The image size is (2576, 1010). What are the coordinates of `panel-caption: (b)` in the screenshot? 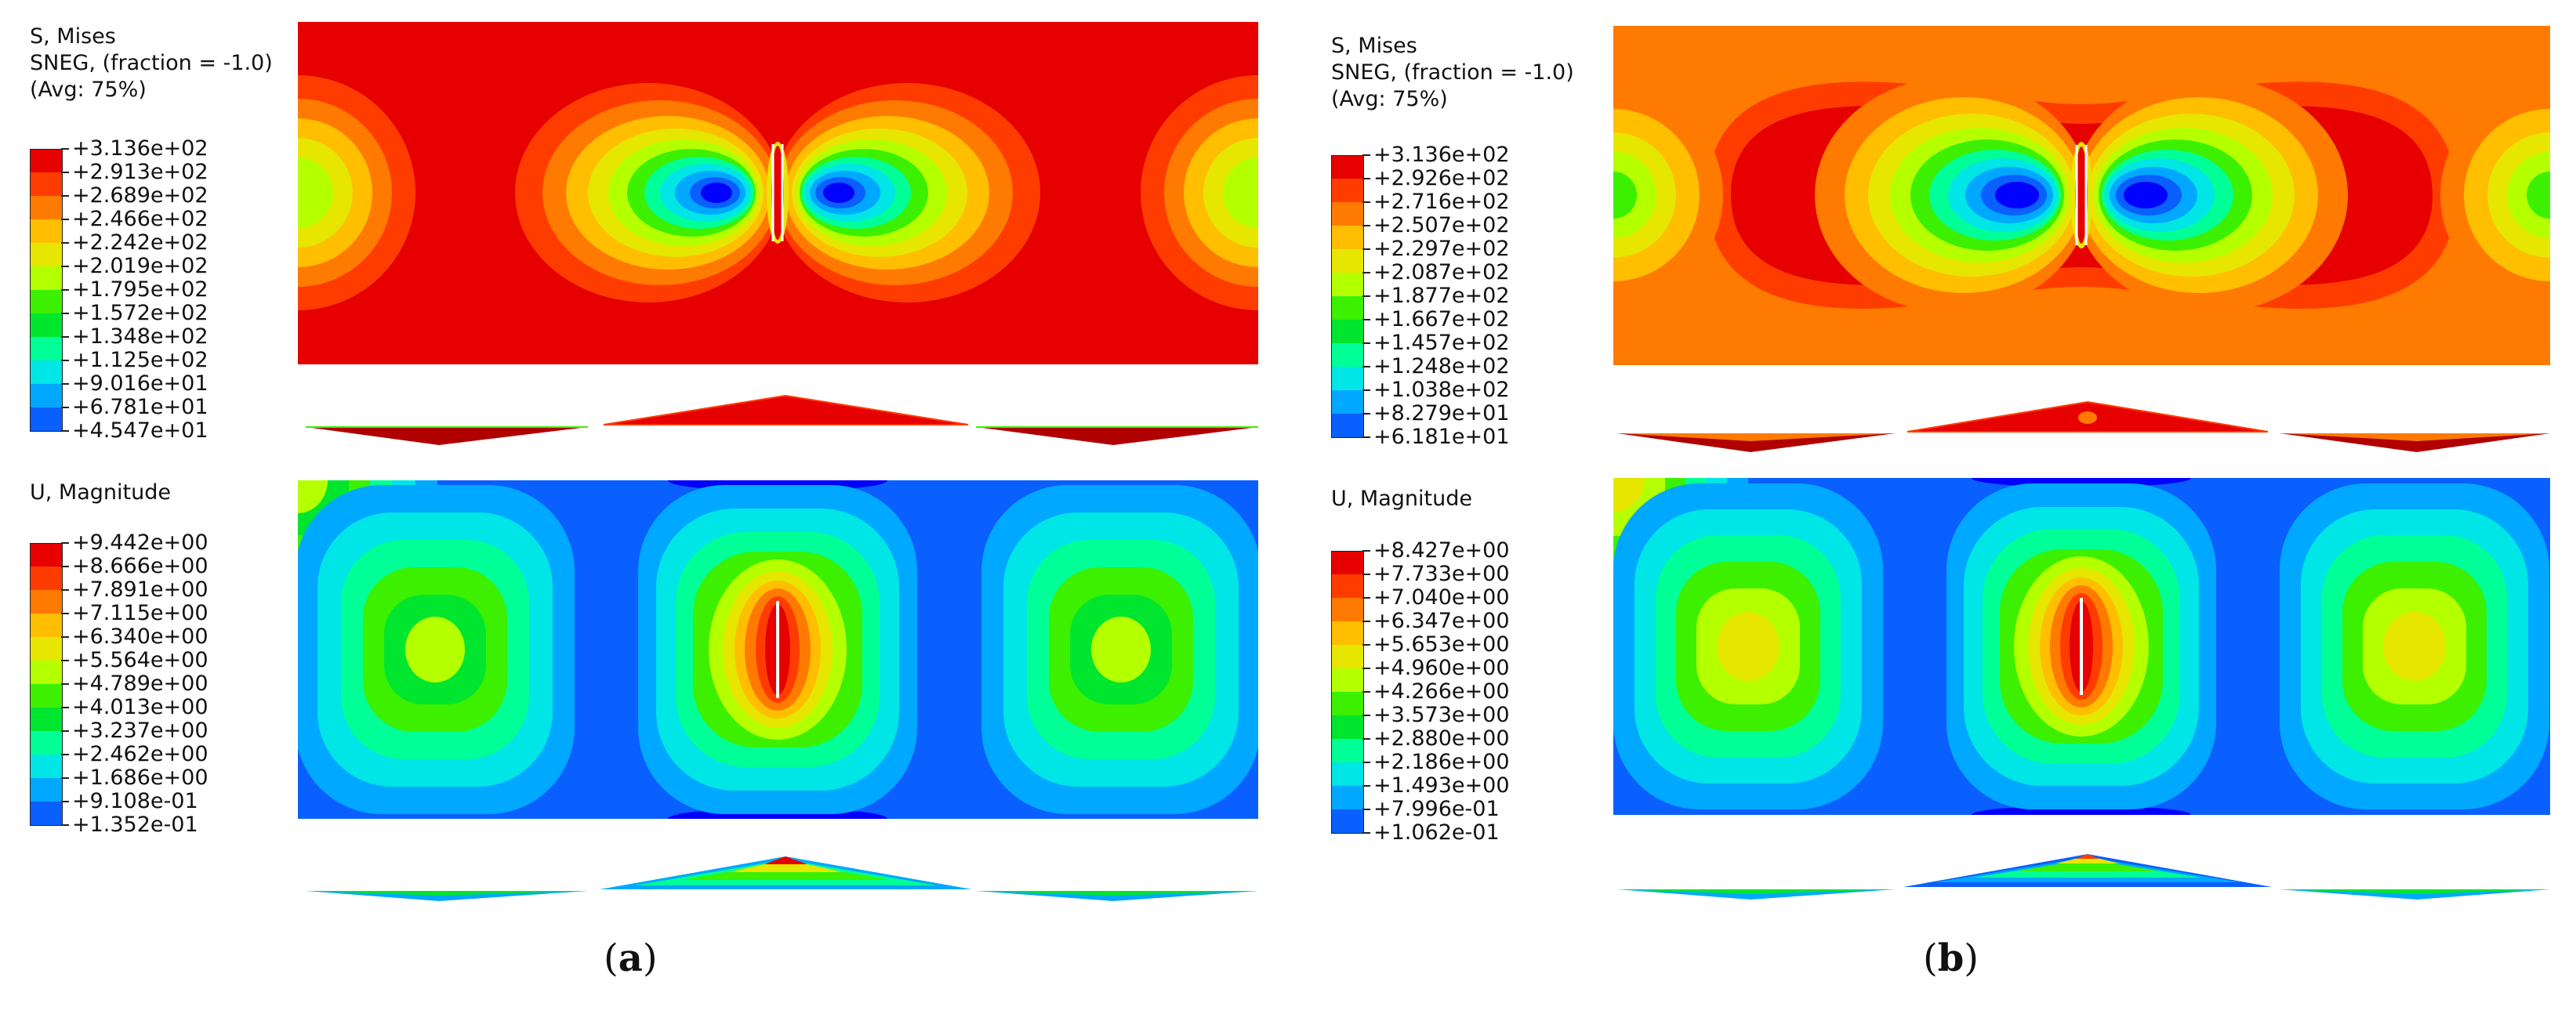 It's located at (1951, 958).